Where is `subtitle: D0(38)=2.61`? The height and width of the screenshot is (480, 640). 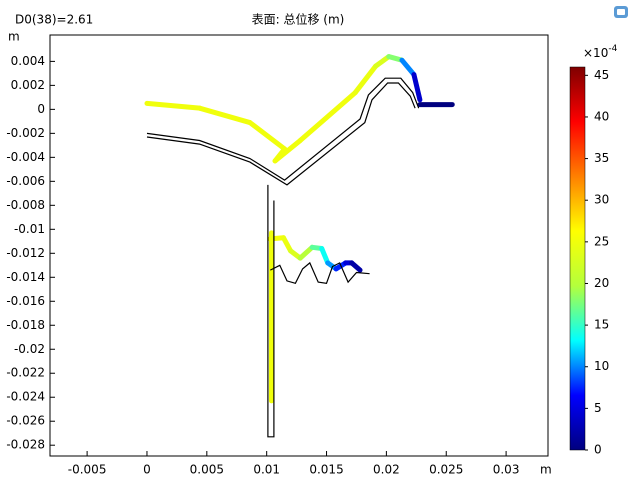
subtitle: D0(38)=2.61 is located at coordinates (54, 20).